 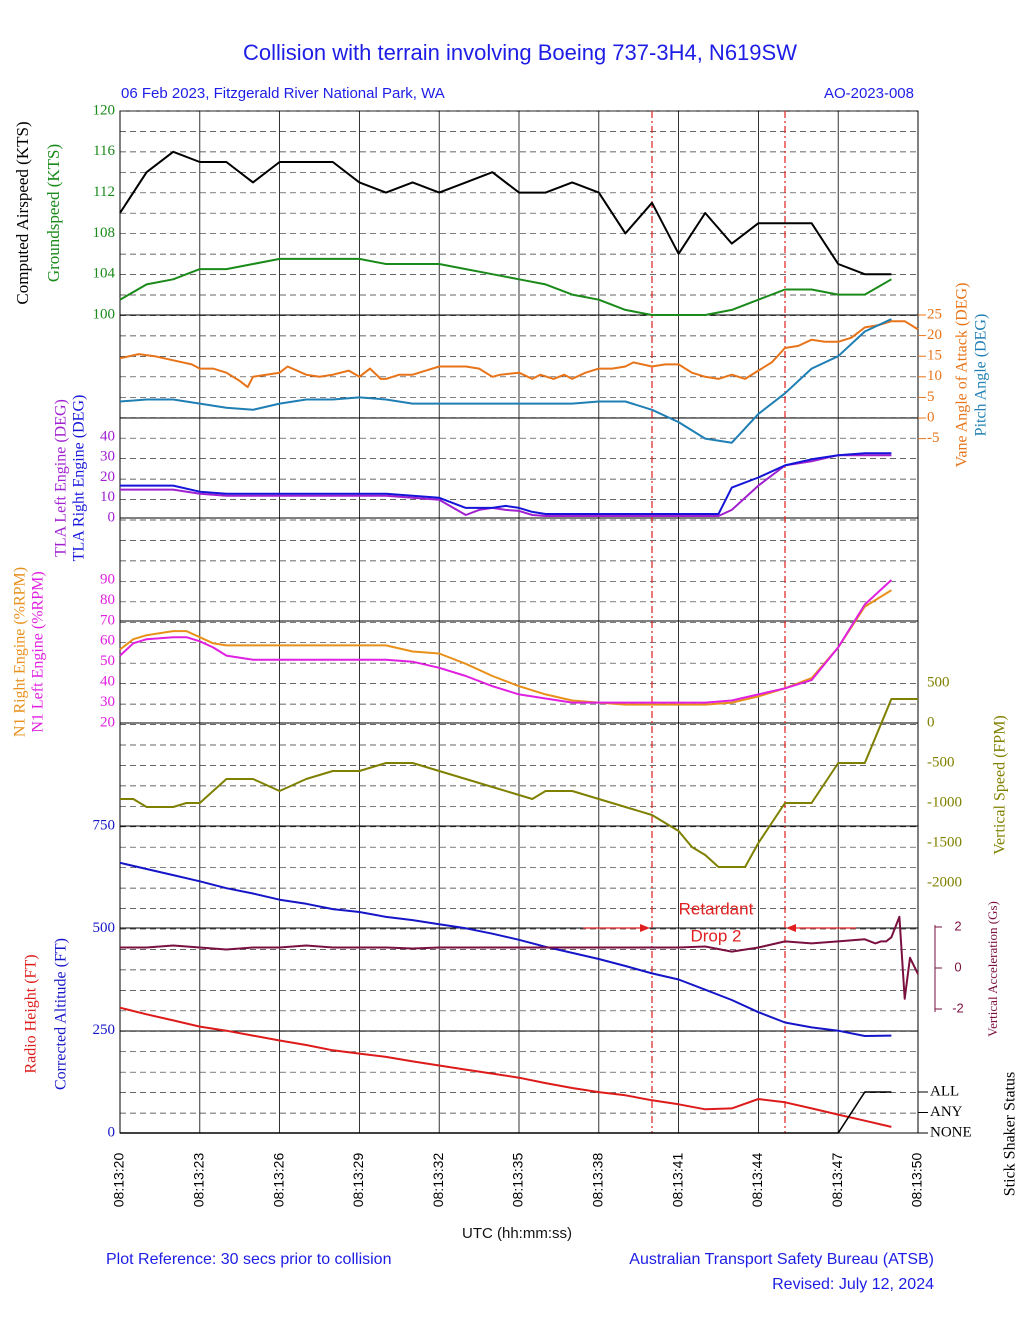 What do you see at coordinates (112, 1132) in the screenshot?
I see `altitude-tick-label: 0` at bounding box center [112, 1132].